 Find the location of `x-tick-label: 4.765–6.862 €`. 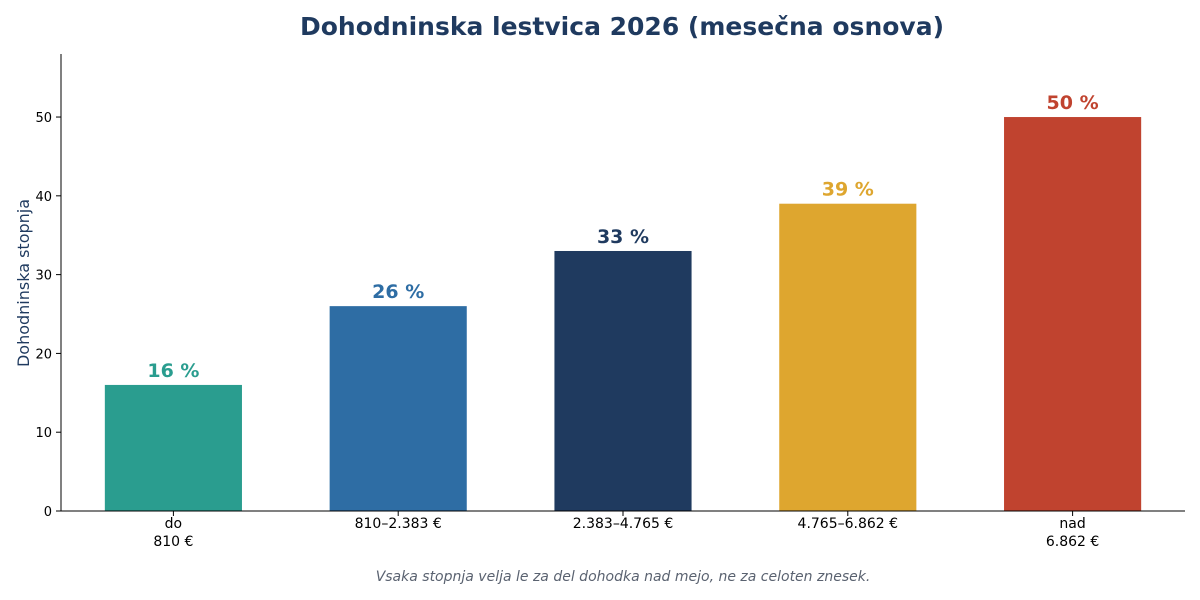

x-tick-label: 4.765–6.862 € is located at coordinates (848, 524).